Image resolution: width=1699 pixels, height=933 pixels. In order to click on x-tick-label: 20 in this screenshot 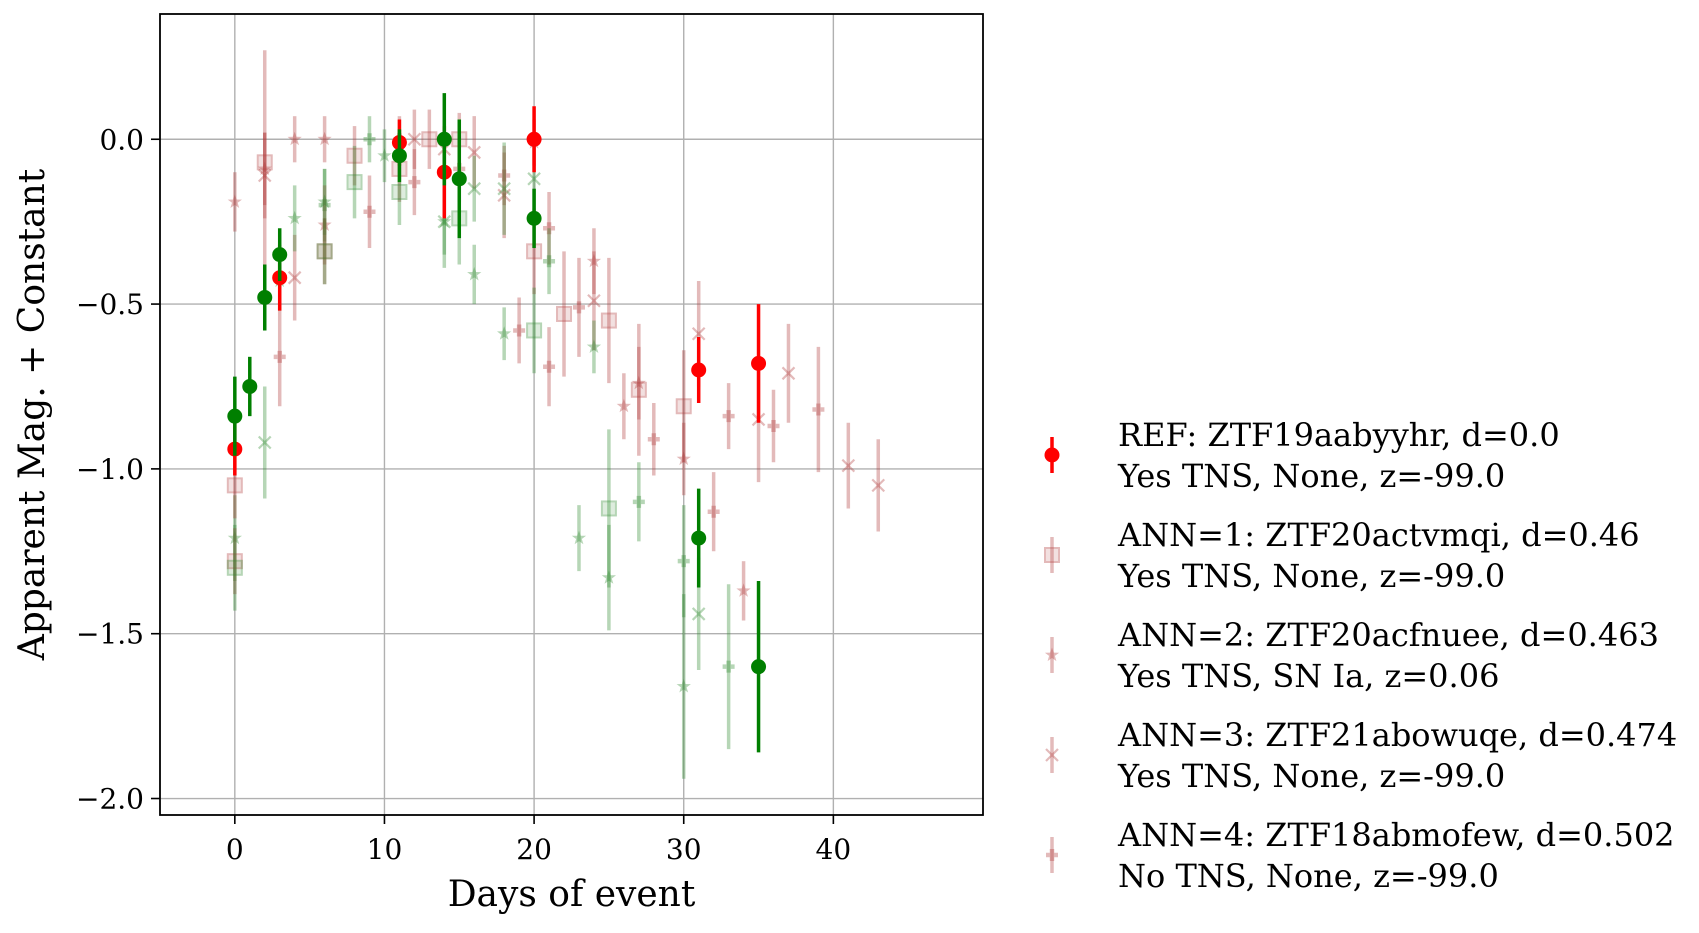, I will do `click(534, 849)`.